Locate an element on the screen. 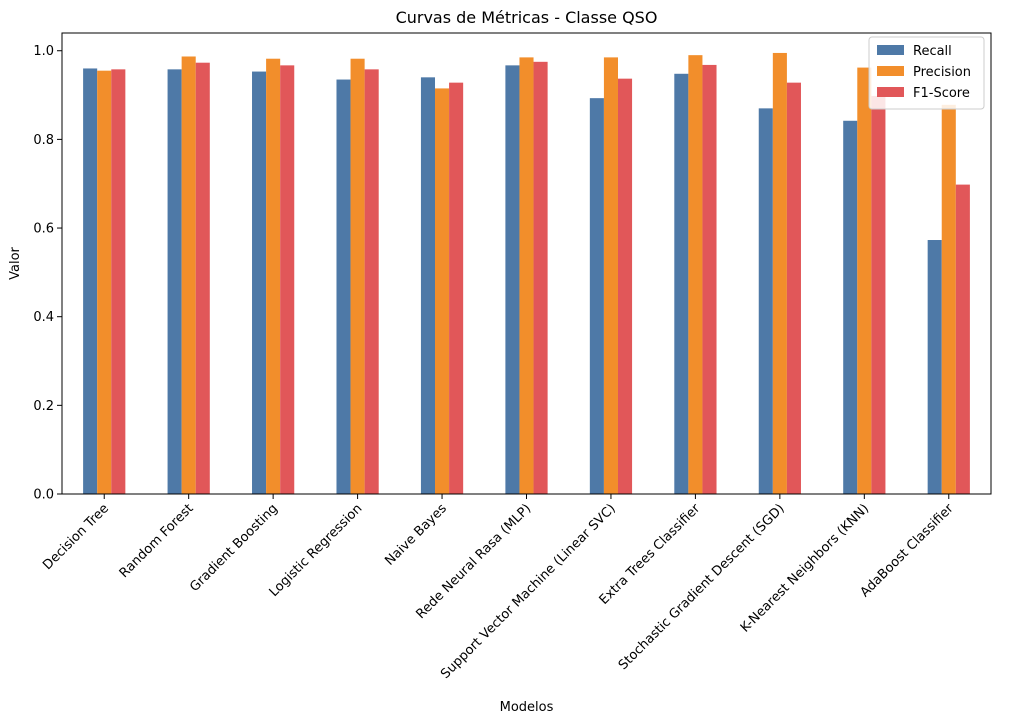 The image size is (1011, 725). y-tick-label: 0.6 is located at coordinates (43, 229).